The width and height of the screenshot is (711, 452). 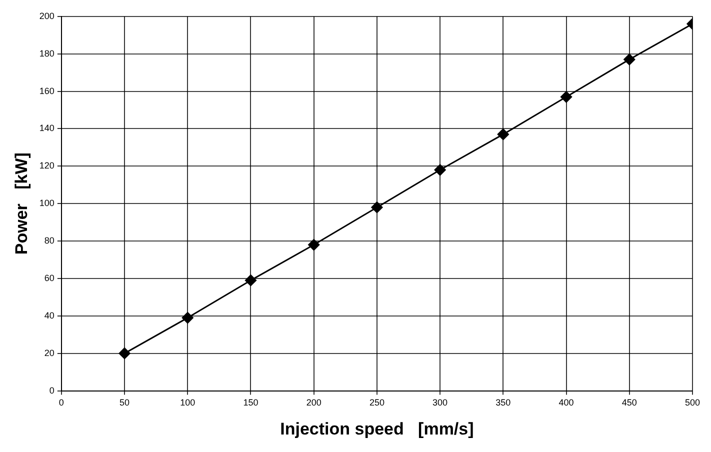 I want to click on y-tick-label: 120, so click(x=46, y=165).